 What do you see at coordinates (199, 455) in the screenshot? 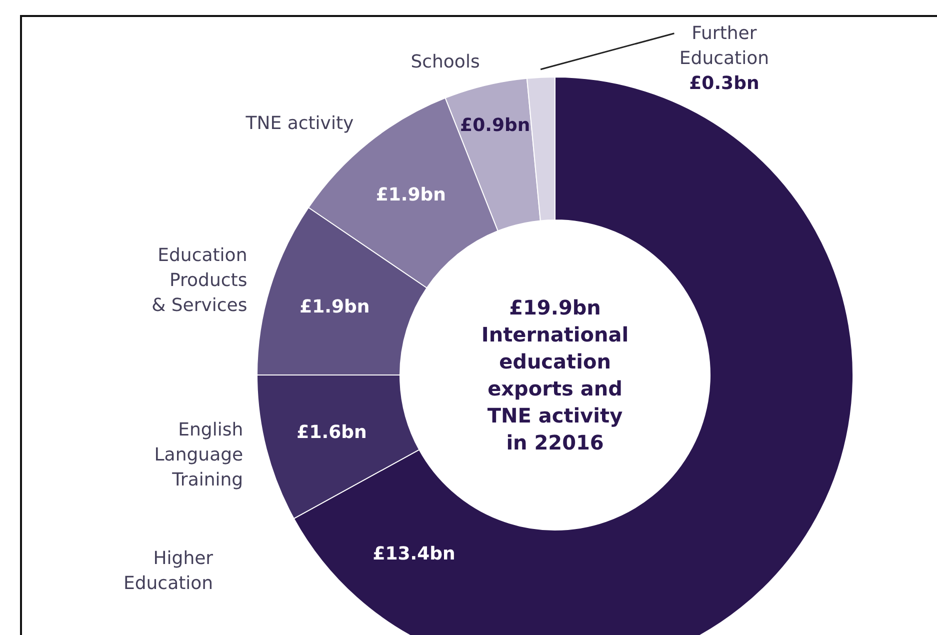
I see `slice-label: English Language Training` at bounding box center [199, 455].